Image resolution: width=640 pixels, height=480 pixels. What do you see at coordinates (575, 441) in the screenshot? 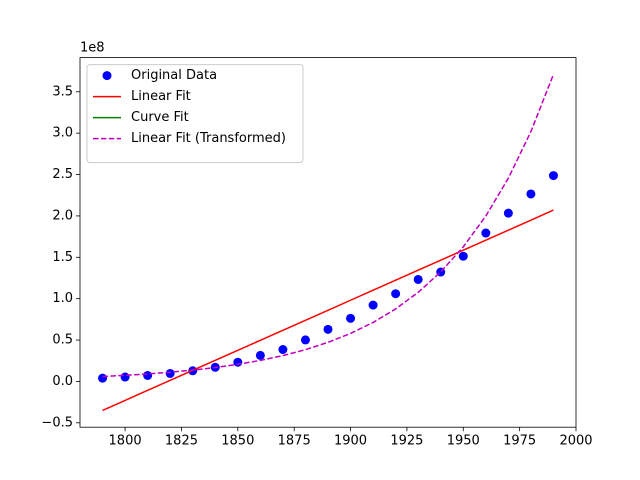
I see `x-tick-label: 2000` at bounding box center [575, 441].